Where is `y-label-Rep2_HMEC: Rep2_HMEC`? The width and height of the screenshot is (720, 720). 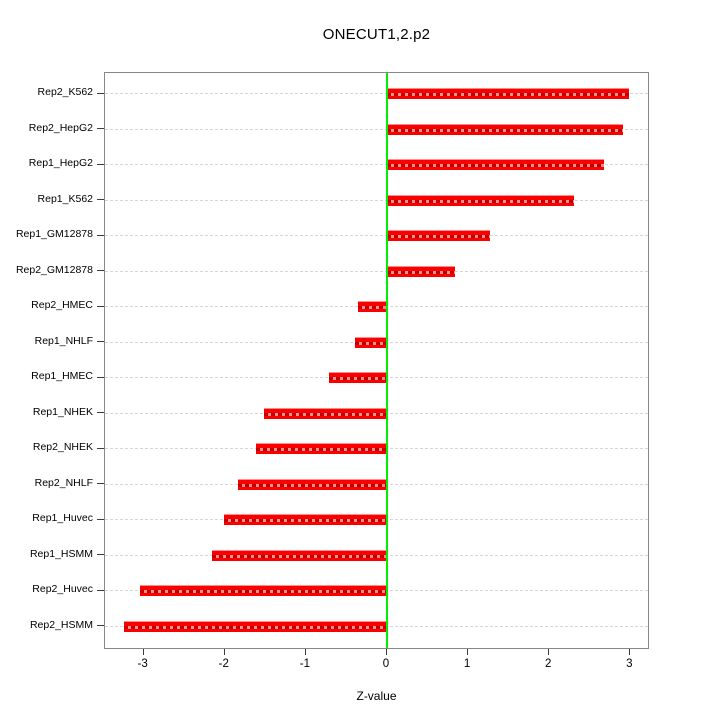
y-label-Rep2_HMEC: Rep2_HMEC is located at coordinates (62, 305).